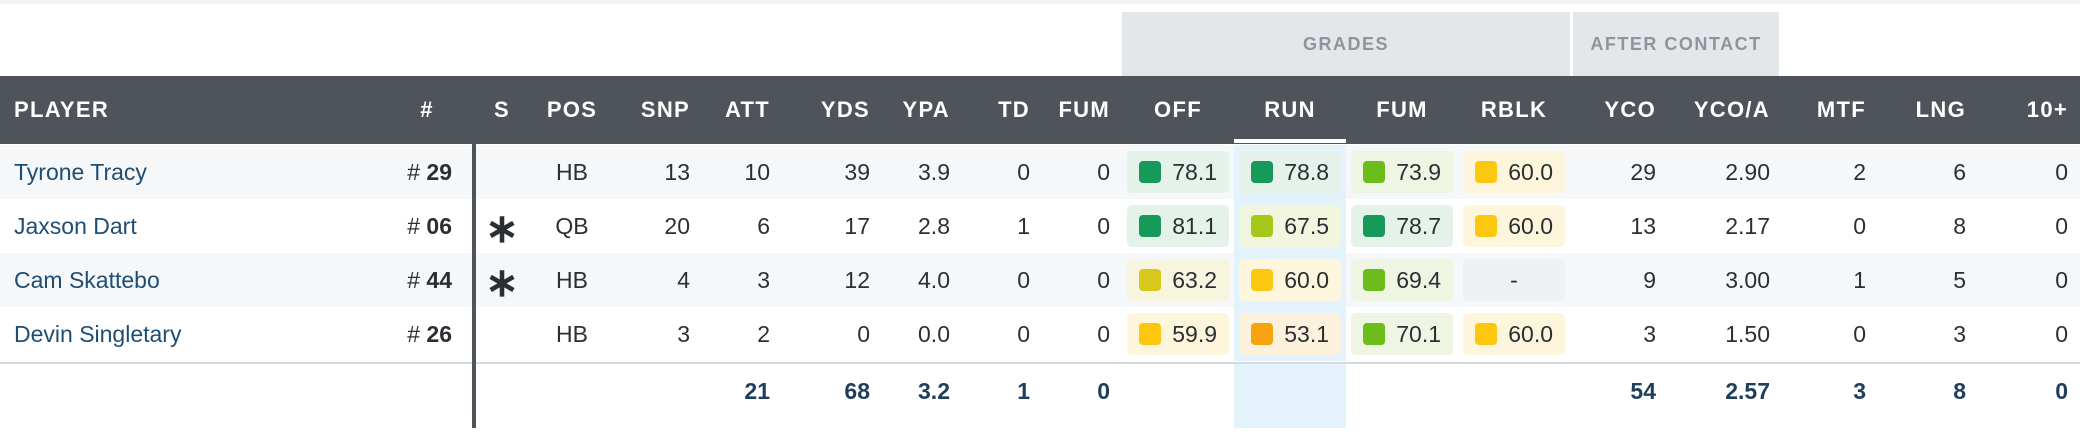 This screenshot has height=432, width=2080. I want to click on col-header-yco-a: YCO/A, so click(1731, 109).